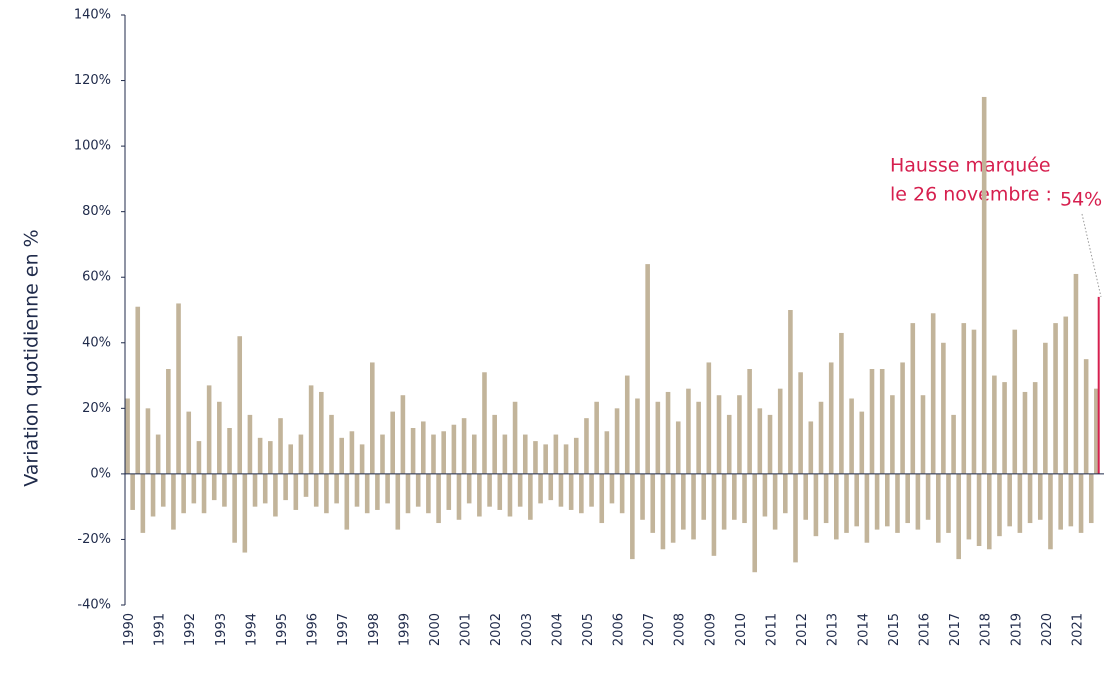 The height and width of the screenshot is (677, 1117). I want to click on x-tick-label: 2015, so click(894, 629).